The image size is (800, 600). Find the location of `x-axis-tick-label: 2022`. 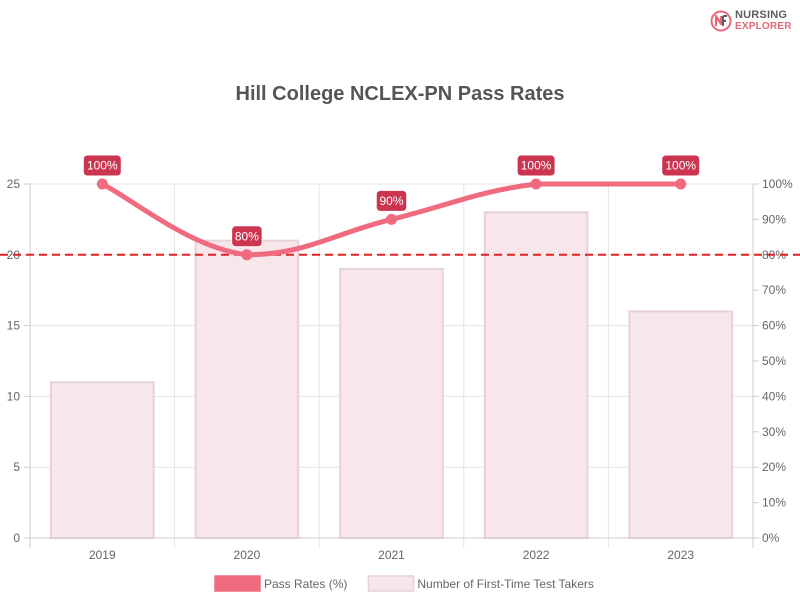

x-axis-tick-label: 2022 is located at coordinates (536, 555).